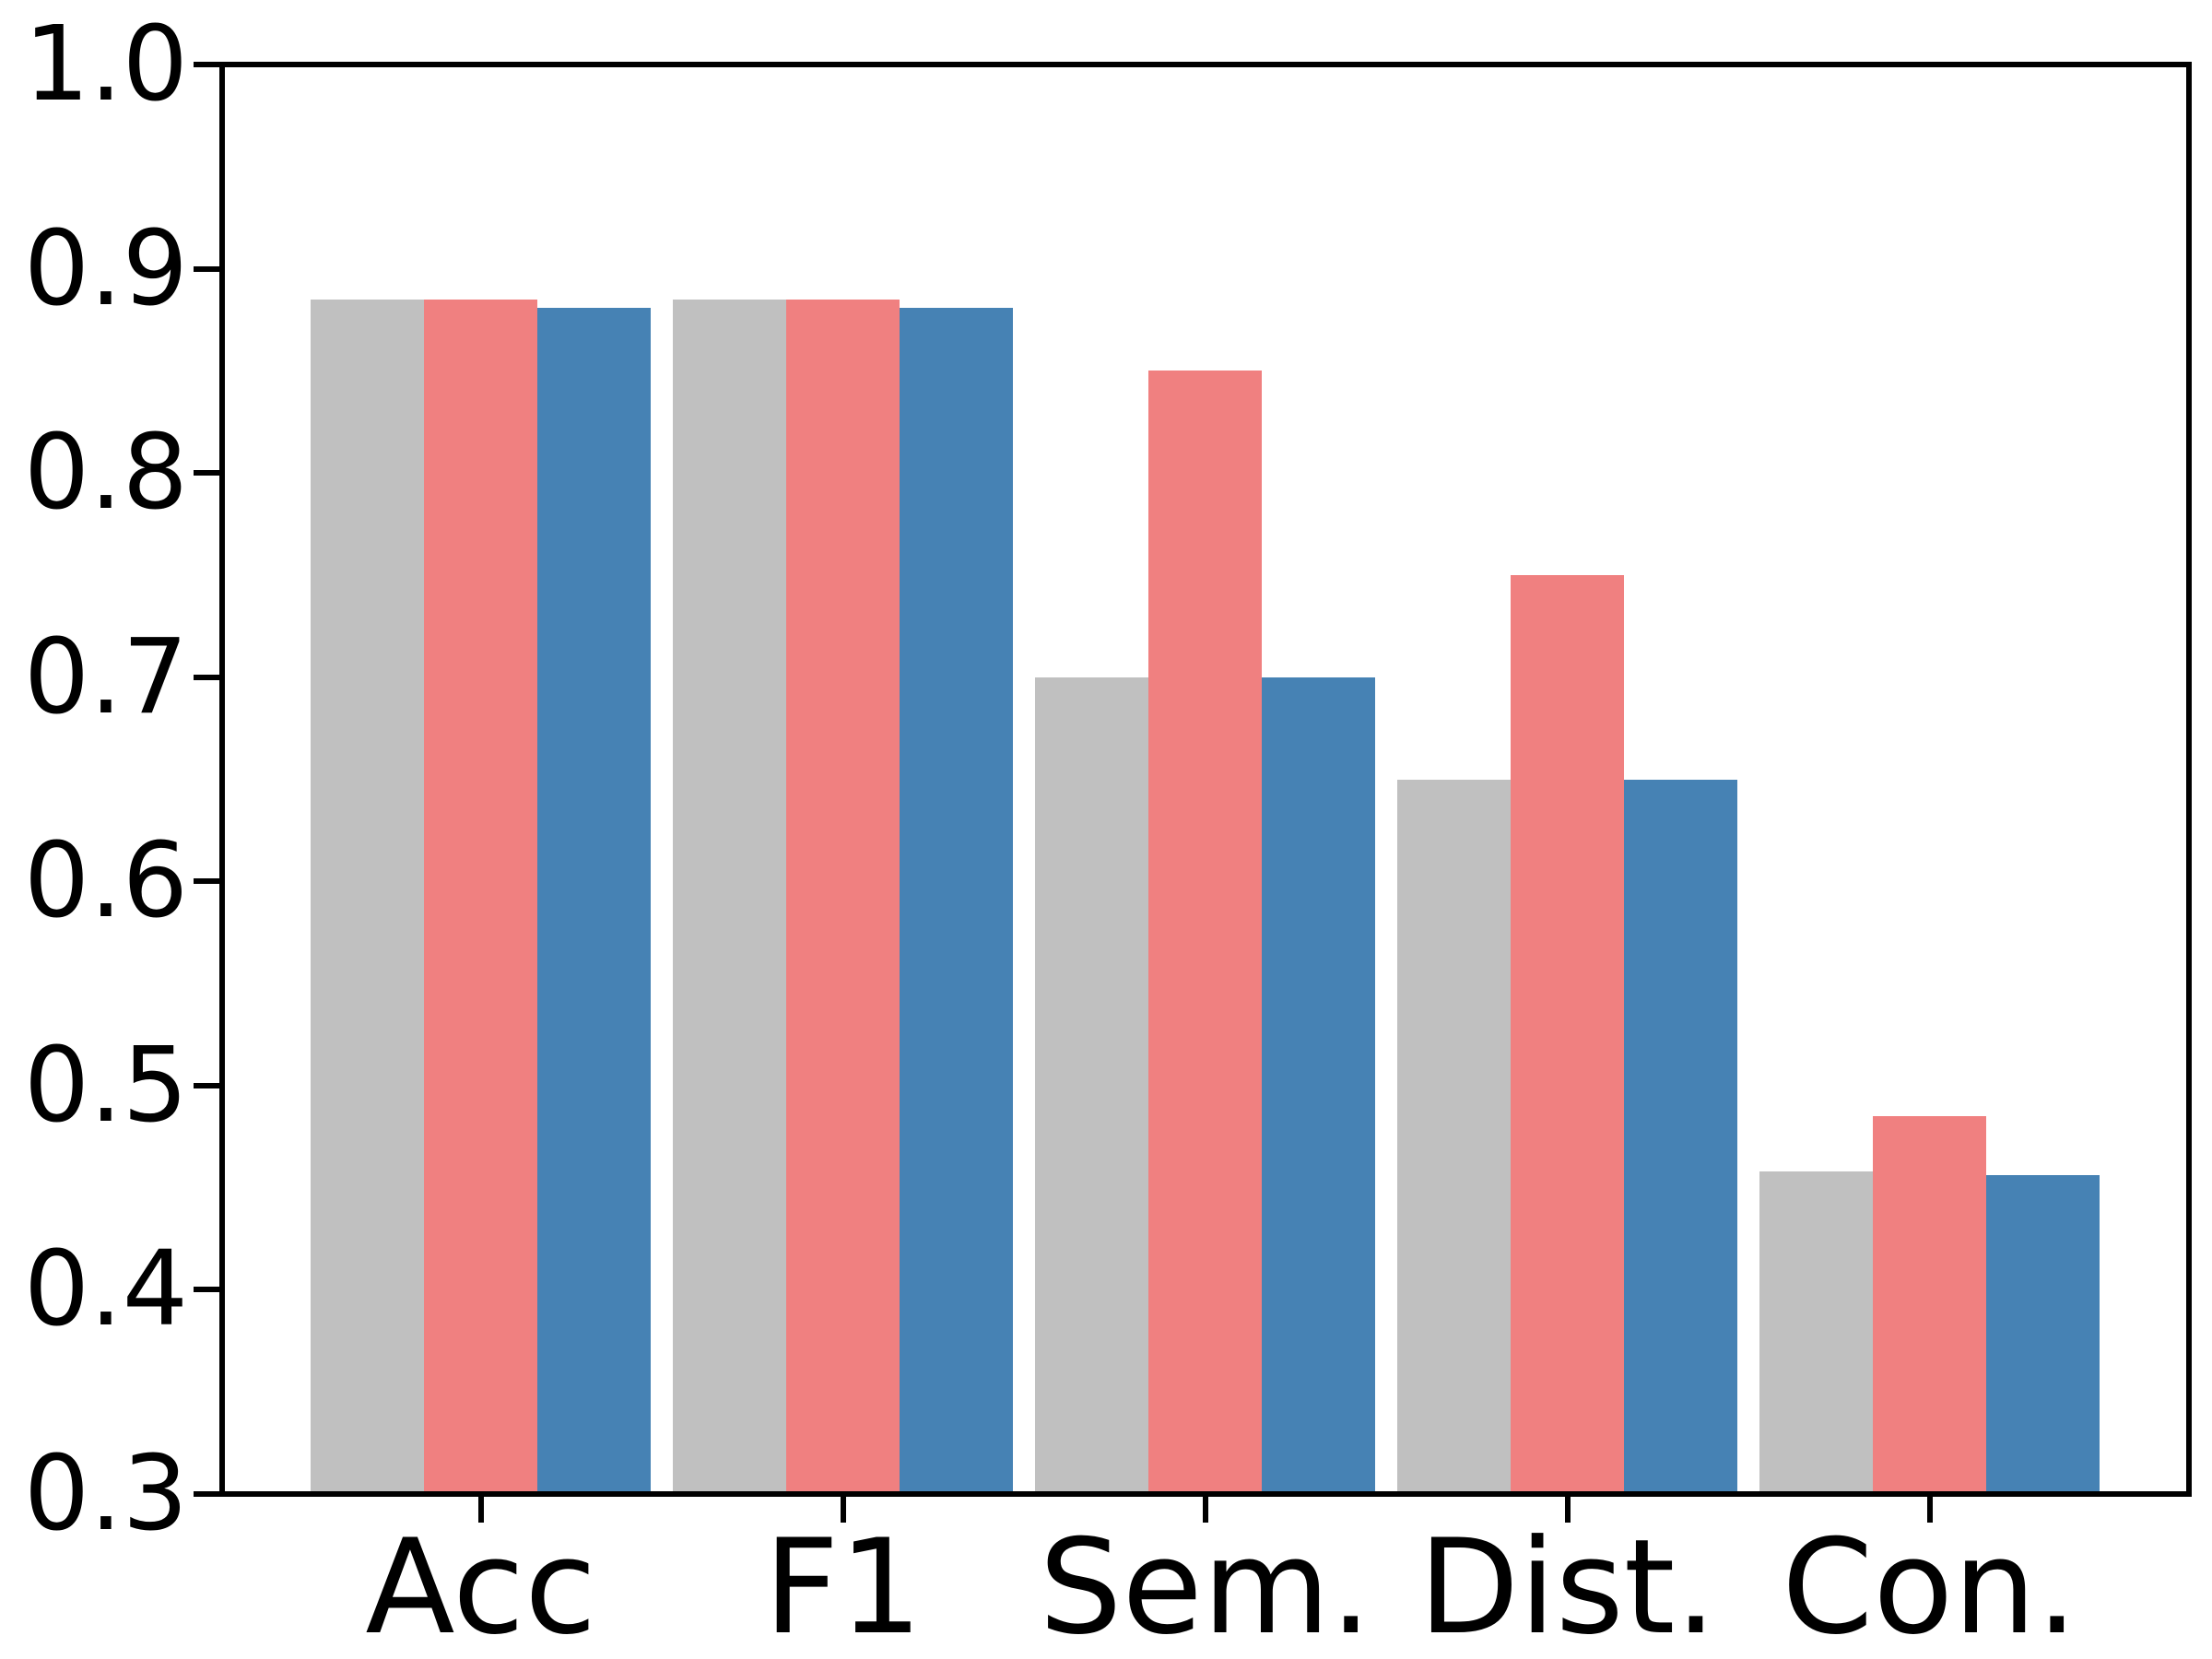 The width and height of the screenshot is (2212, 1659). What do you see at coordinates (1930, 1303) in the screenshot?
I see `bar-coral-series-con` at bounding box center [1930, 1303].